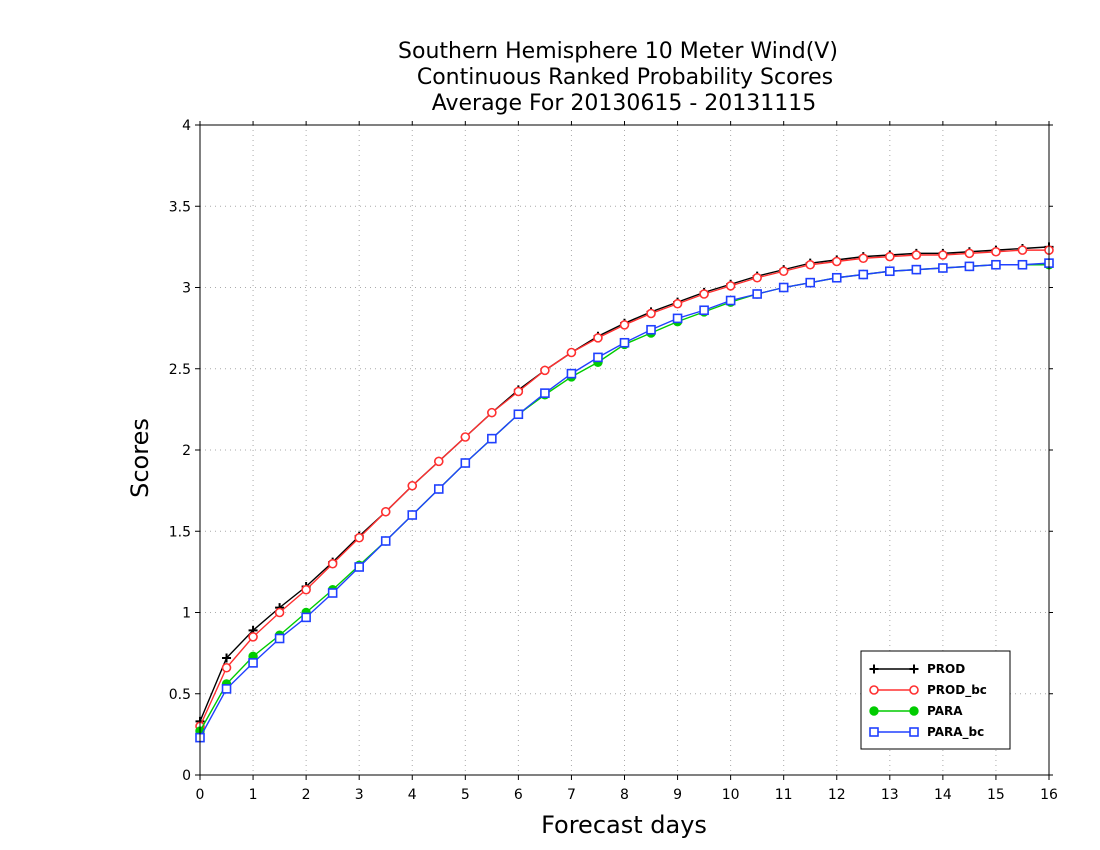 This screenshot has width=1100, height=850. What do you see at coordinates (180, 695) in the screenshot?
I see `y-tick-label: 0.5` at bounding box center [180, 695].